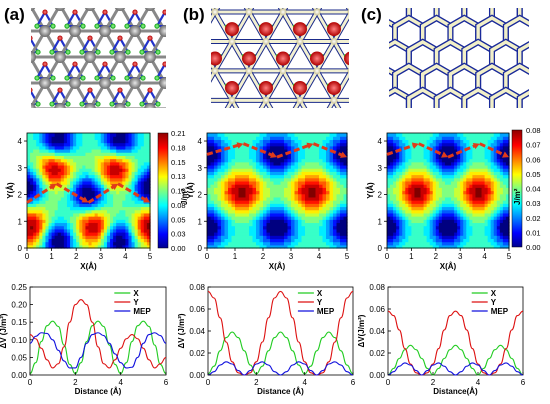 This screenshot has width=550, height=404. Describe the element at coordinates (300, 100) in the screenshot. I see `white-atom` at that location.